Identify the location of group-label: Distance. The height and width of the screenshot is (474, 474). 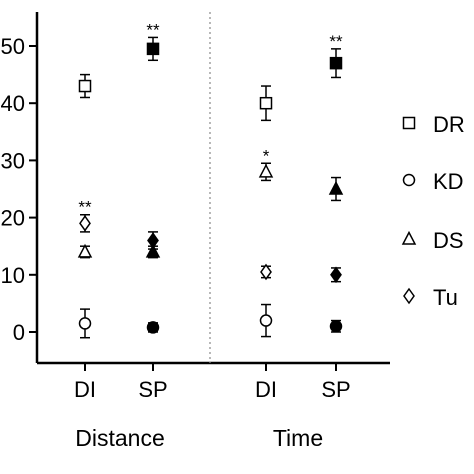
(119, 438).